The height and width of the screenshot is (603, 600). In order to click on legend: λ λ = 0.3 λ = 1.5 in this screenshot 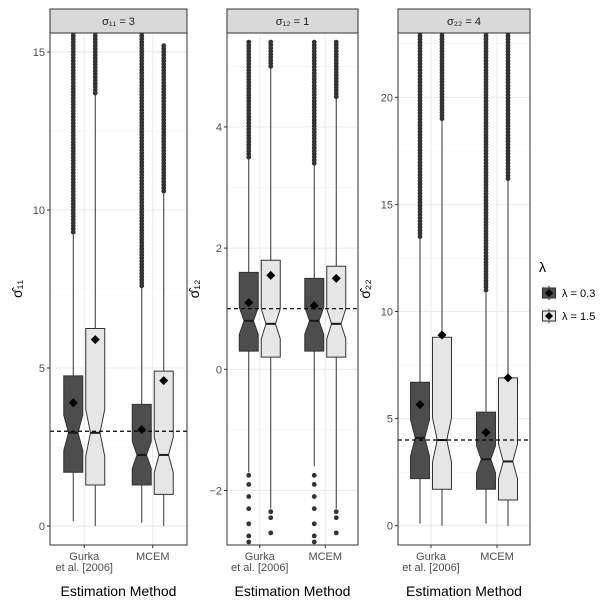, I will do `click(567, 291)`.